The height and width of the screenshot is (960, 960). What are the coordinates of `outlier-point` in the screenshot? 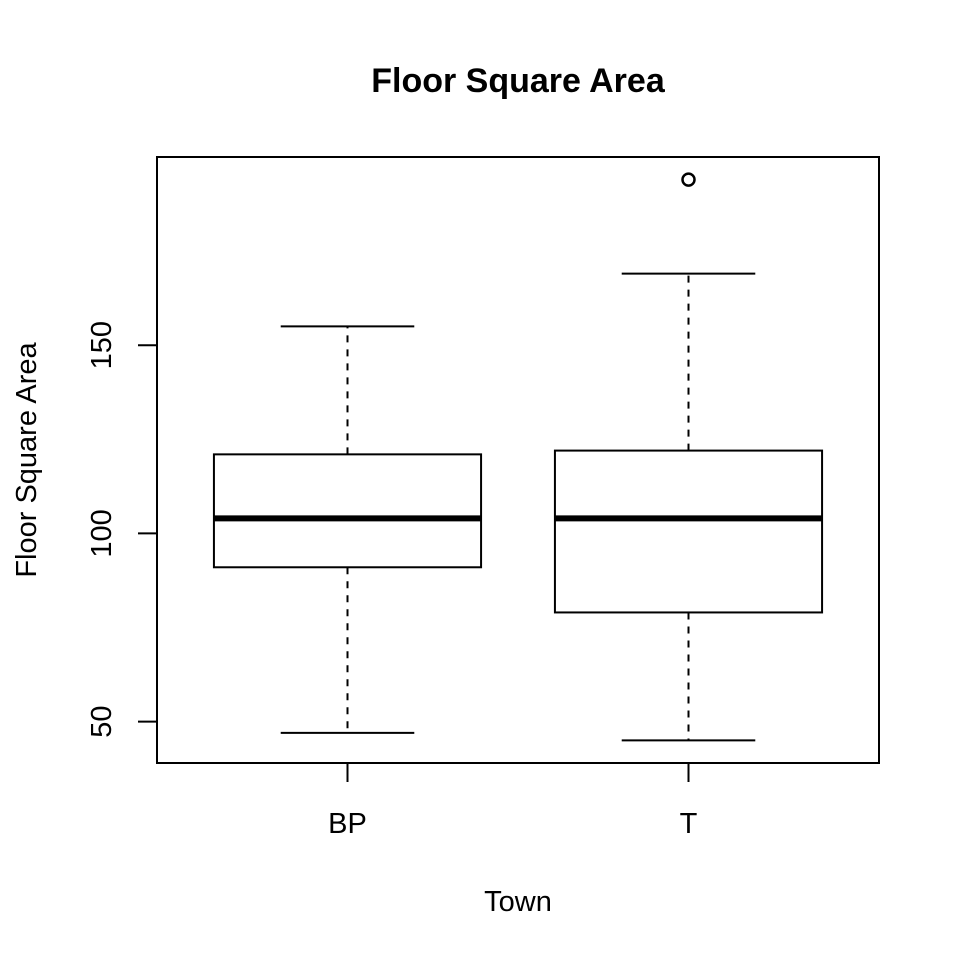 It's located at (688, 179).